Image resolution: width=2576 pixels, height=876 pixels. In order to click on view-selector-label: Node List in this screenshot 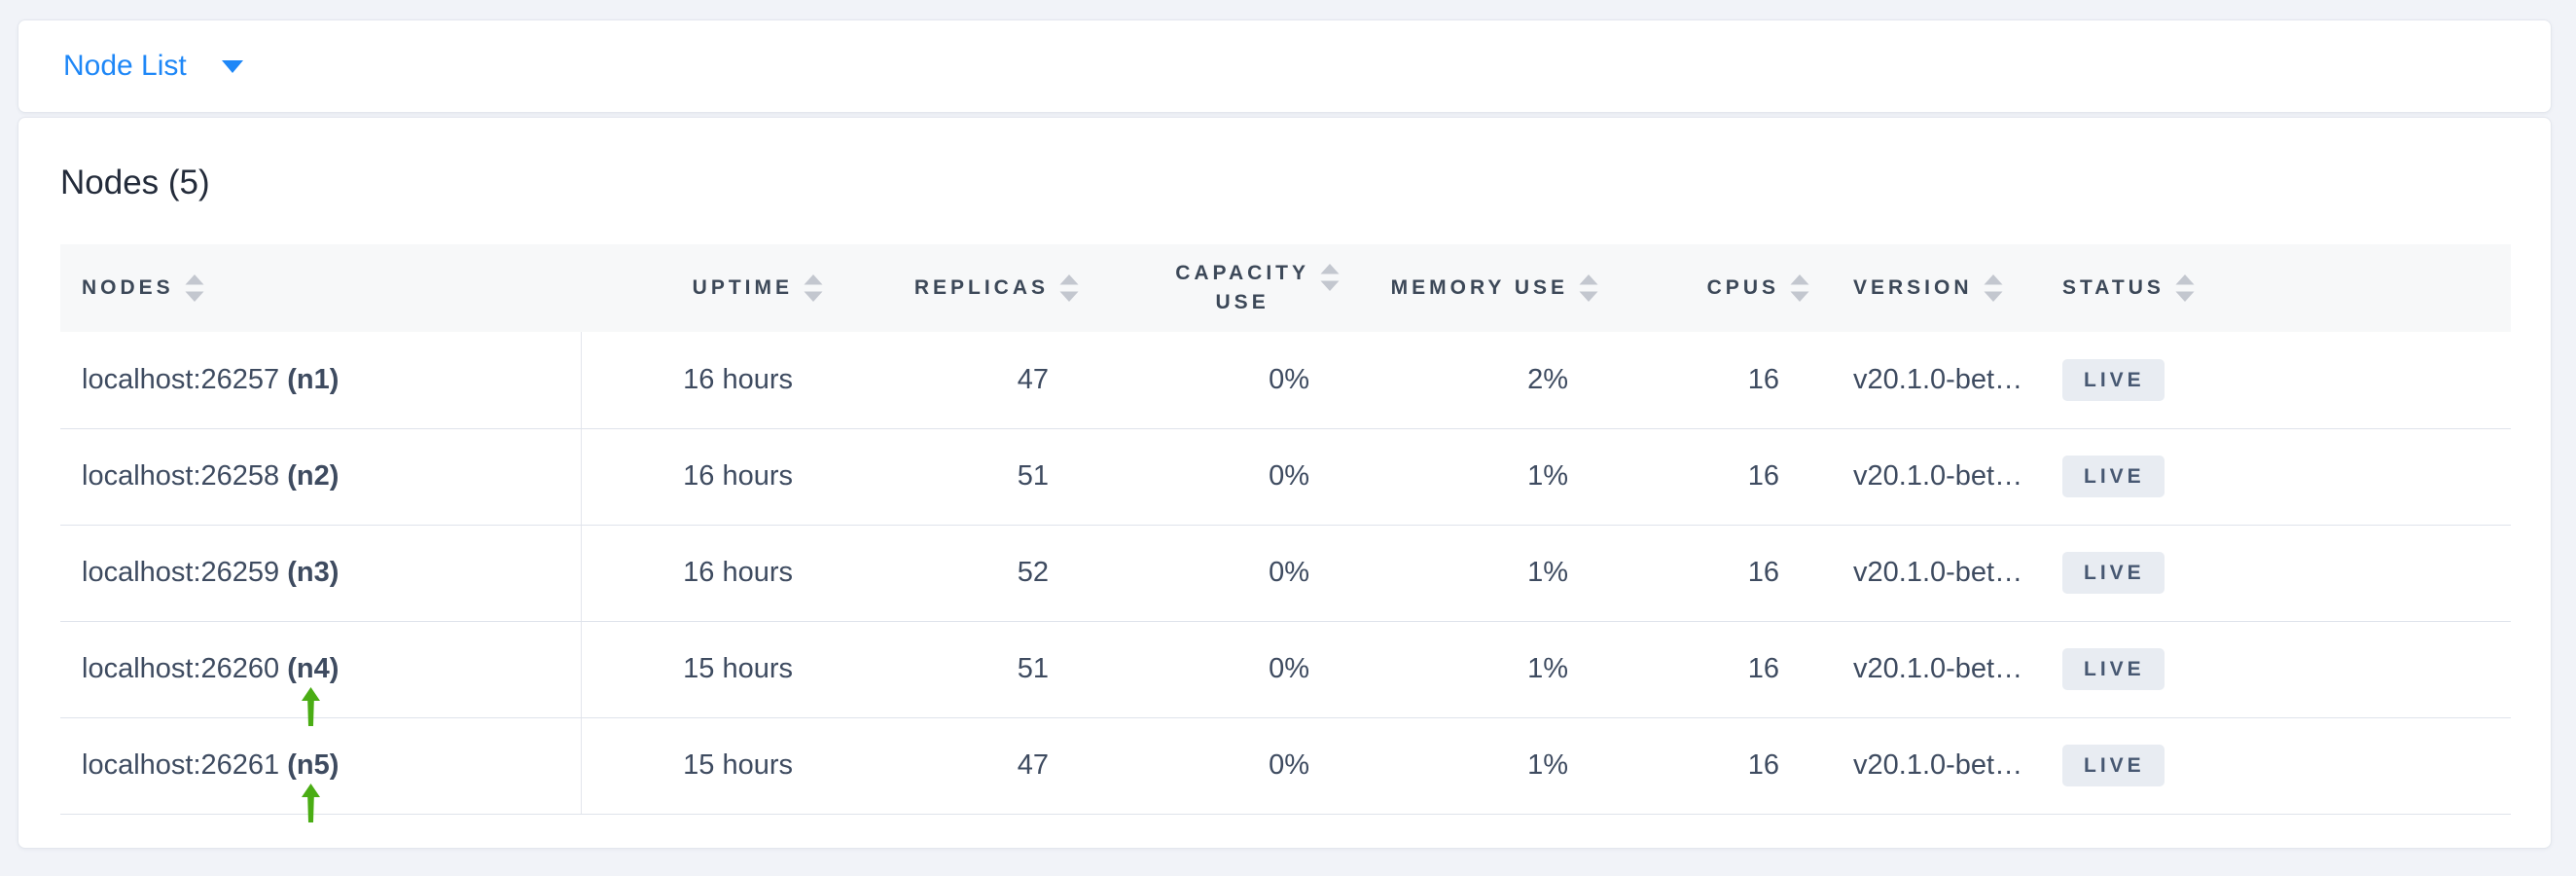, I will do `click(125, 66)`.